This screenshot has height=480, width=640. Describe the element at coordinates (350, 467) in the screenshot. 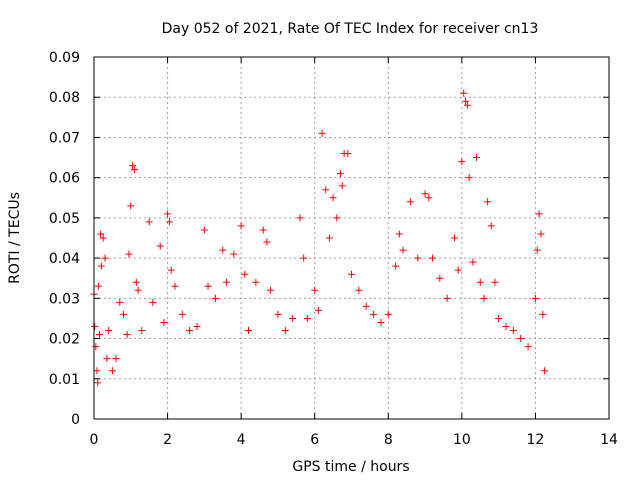

I see `x-axis-label: GPS time / hours` at that location.